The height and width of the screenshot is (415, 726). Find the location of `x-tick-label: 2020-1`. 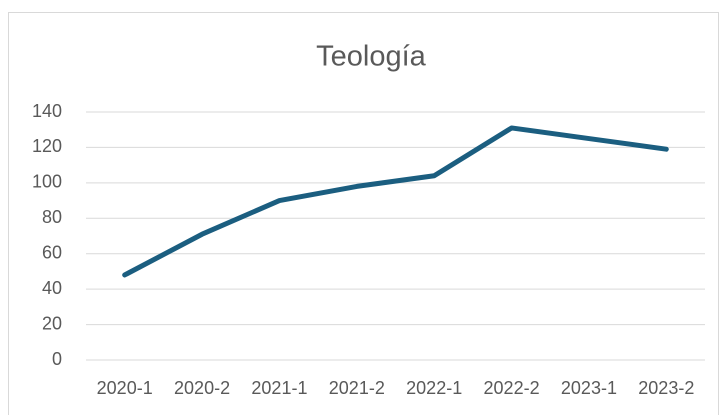

x-tick-label: 2020-1 is located at coordinates (125, 388).